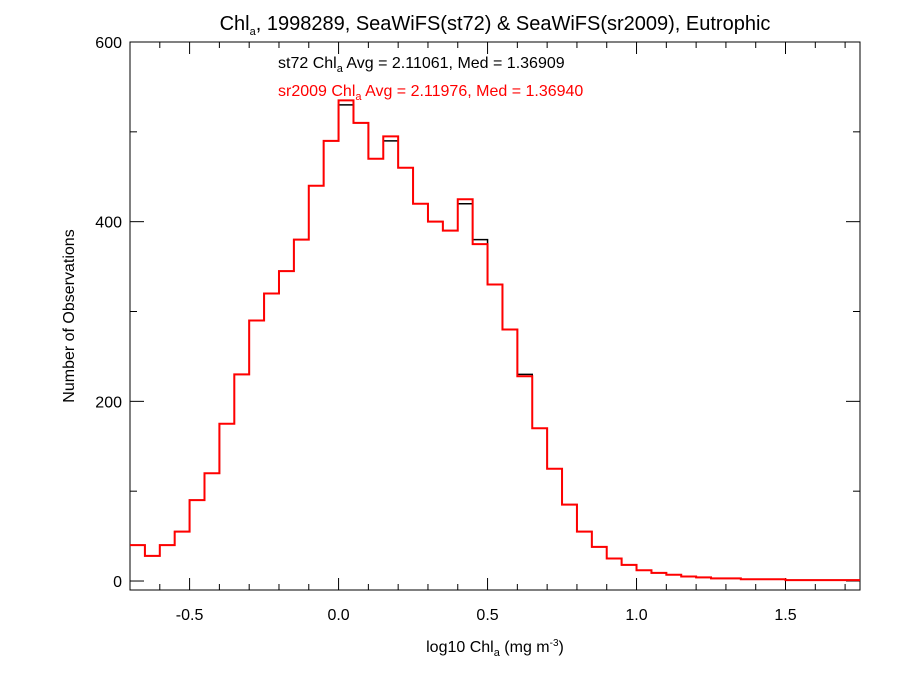 This screenshot has width=900, height=675. Describe the element at coordinates (108, 43) in the screenshot. I see `y-tick-label: 600` at that location.